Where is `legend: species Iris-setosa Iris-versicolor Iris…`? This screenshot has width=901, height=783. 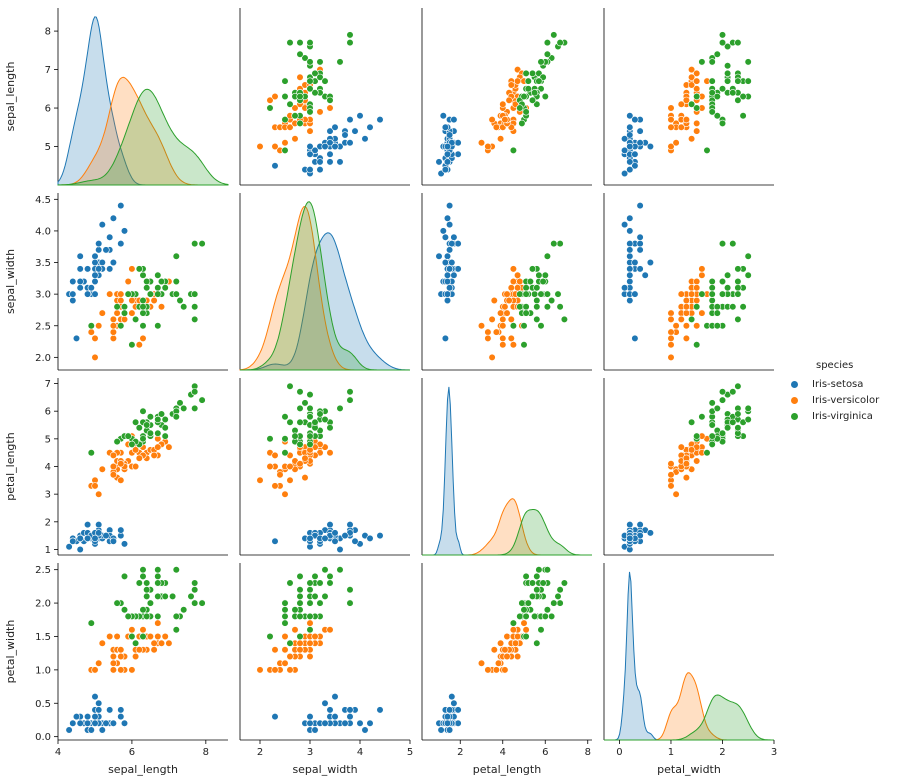 legend: species Iris-setosa Iris-versicolor Iris… is located at coordinates (841, 392).